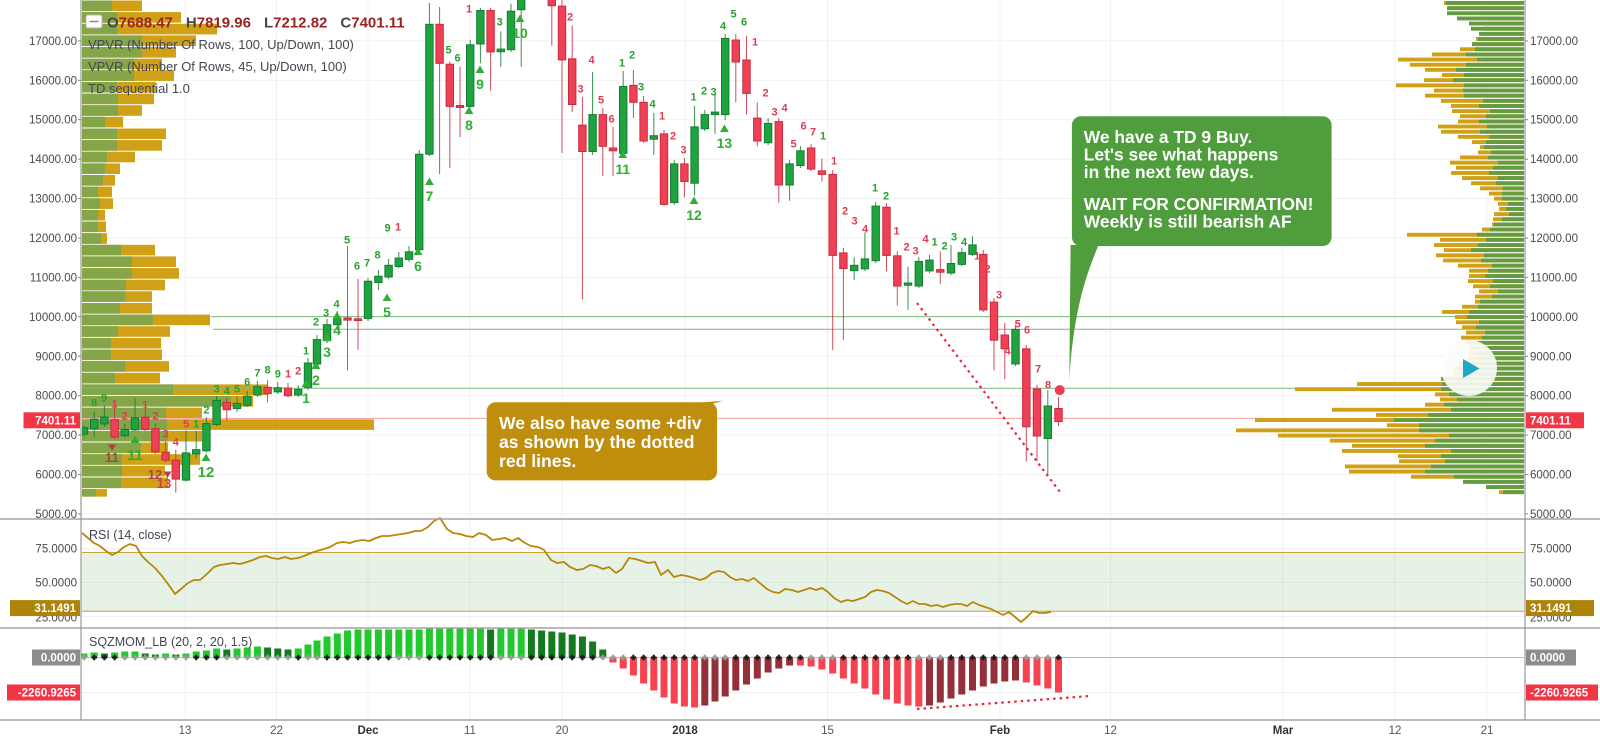  Describe the element at coordinates (1554, 81) in the screenshot. I see `svg-text: 16000.00` at that location.